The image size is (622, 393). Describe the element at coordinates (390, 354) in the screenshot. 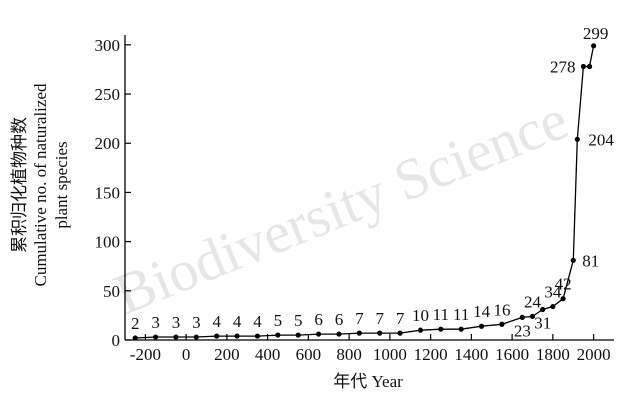

I see `x-tick-label: 1000` at that location.